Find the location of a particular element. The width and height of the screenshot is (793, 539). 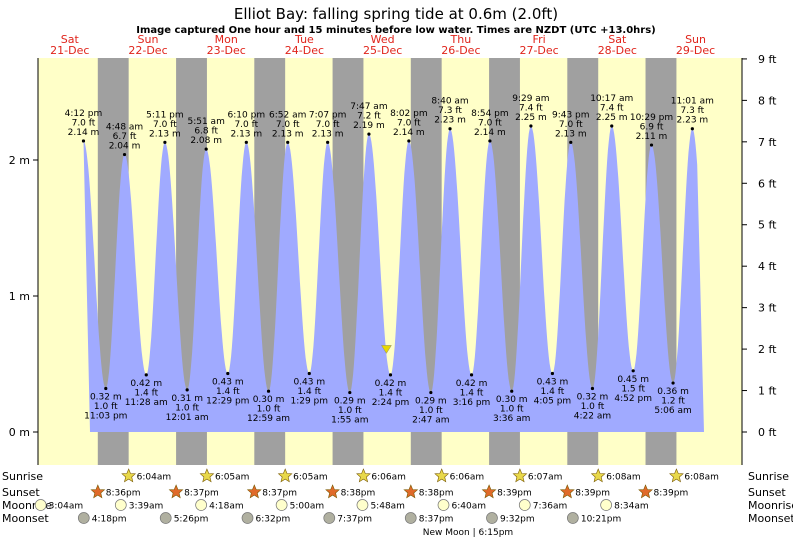

high-tide-label: 2.25 m is located at coordinates (531, 118).